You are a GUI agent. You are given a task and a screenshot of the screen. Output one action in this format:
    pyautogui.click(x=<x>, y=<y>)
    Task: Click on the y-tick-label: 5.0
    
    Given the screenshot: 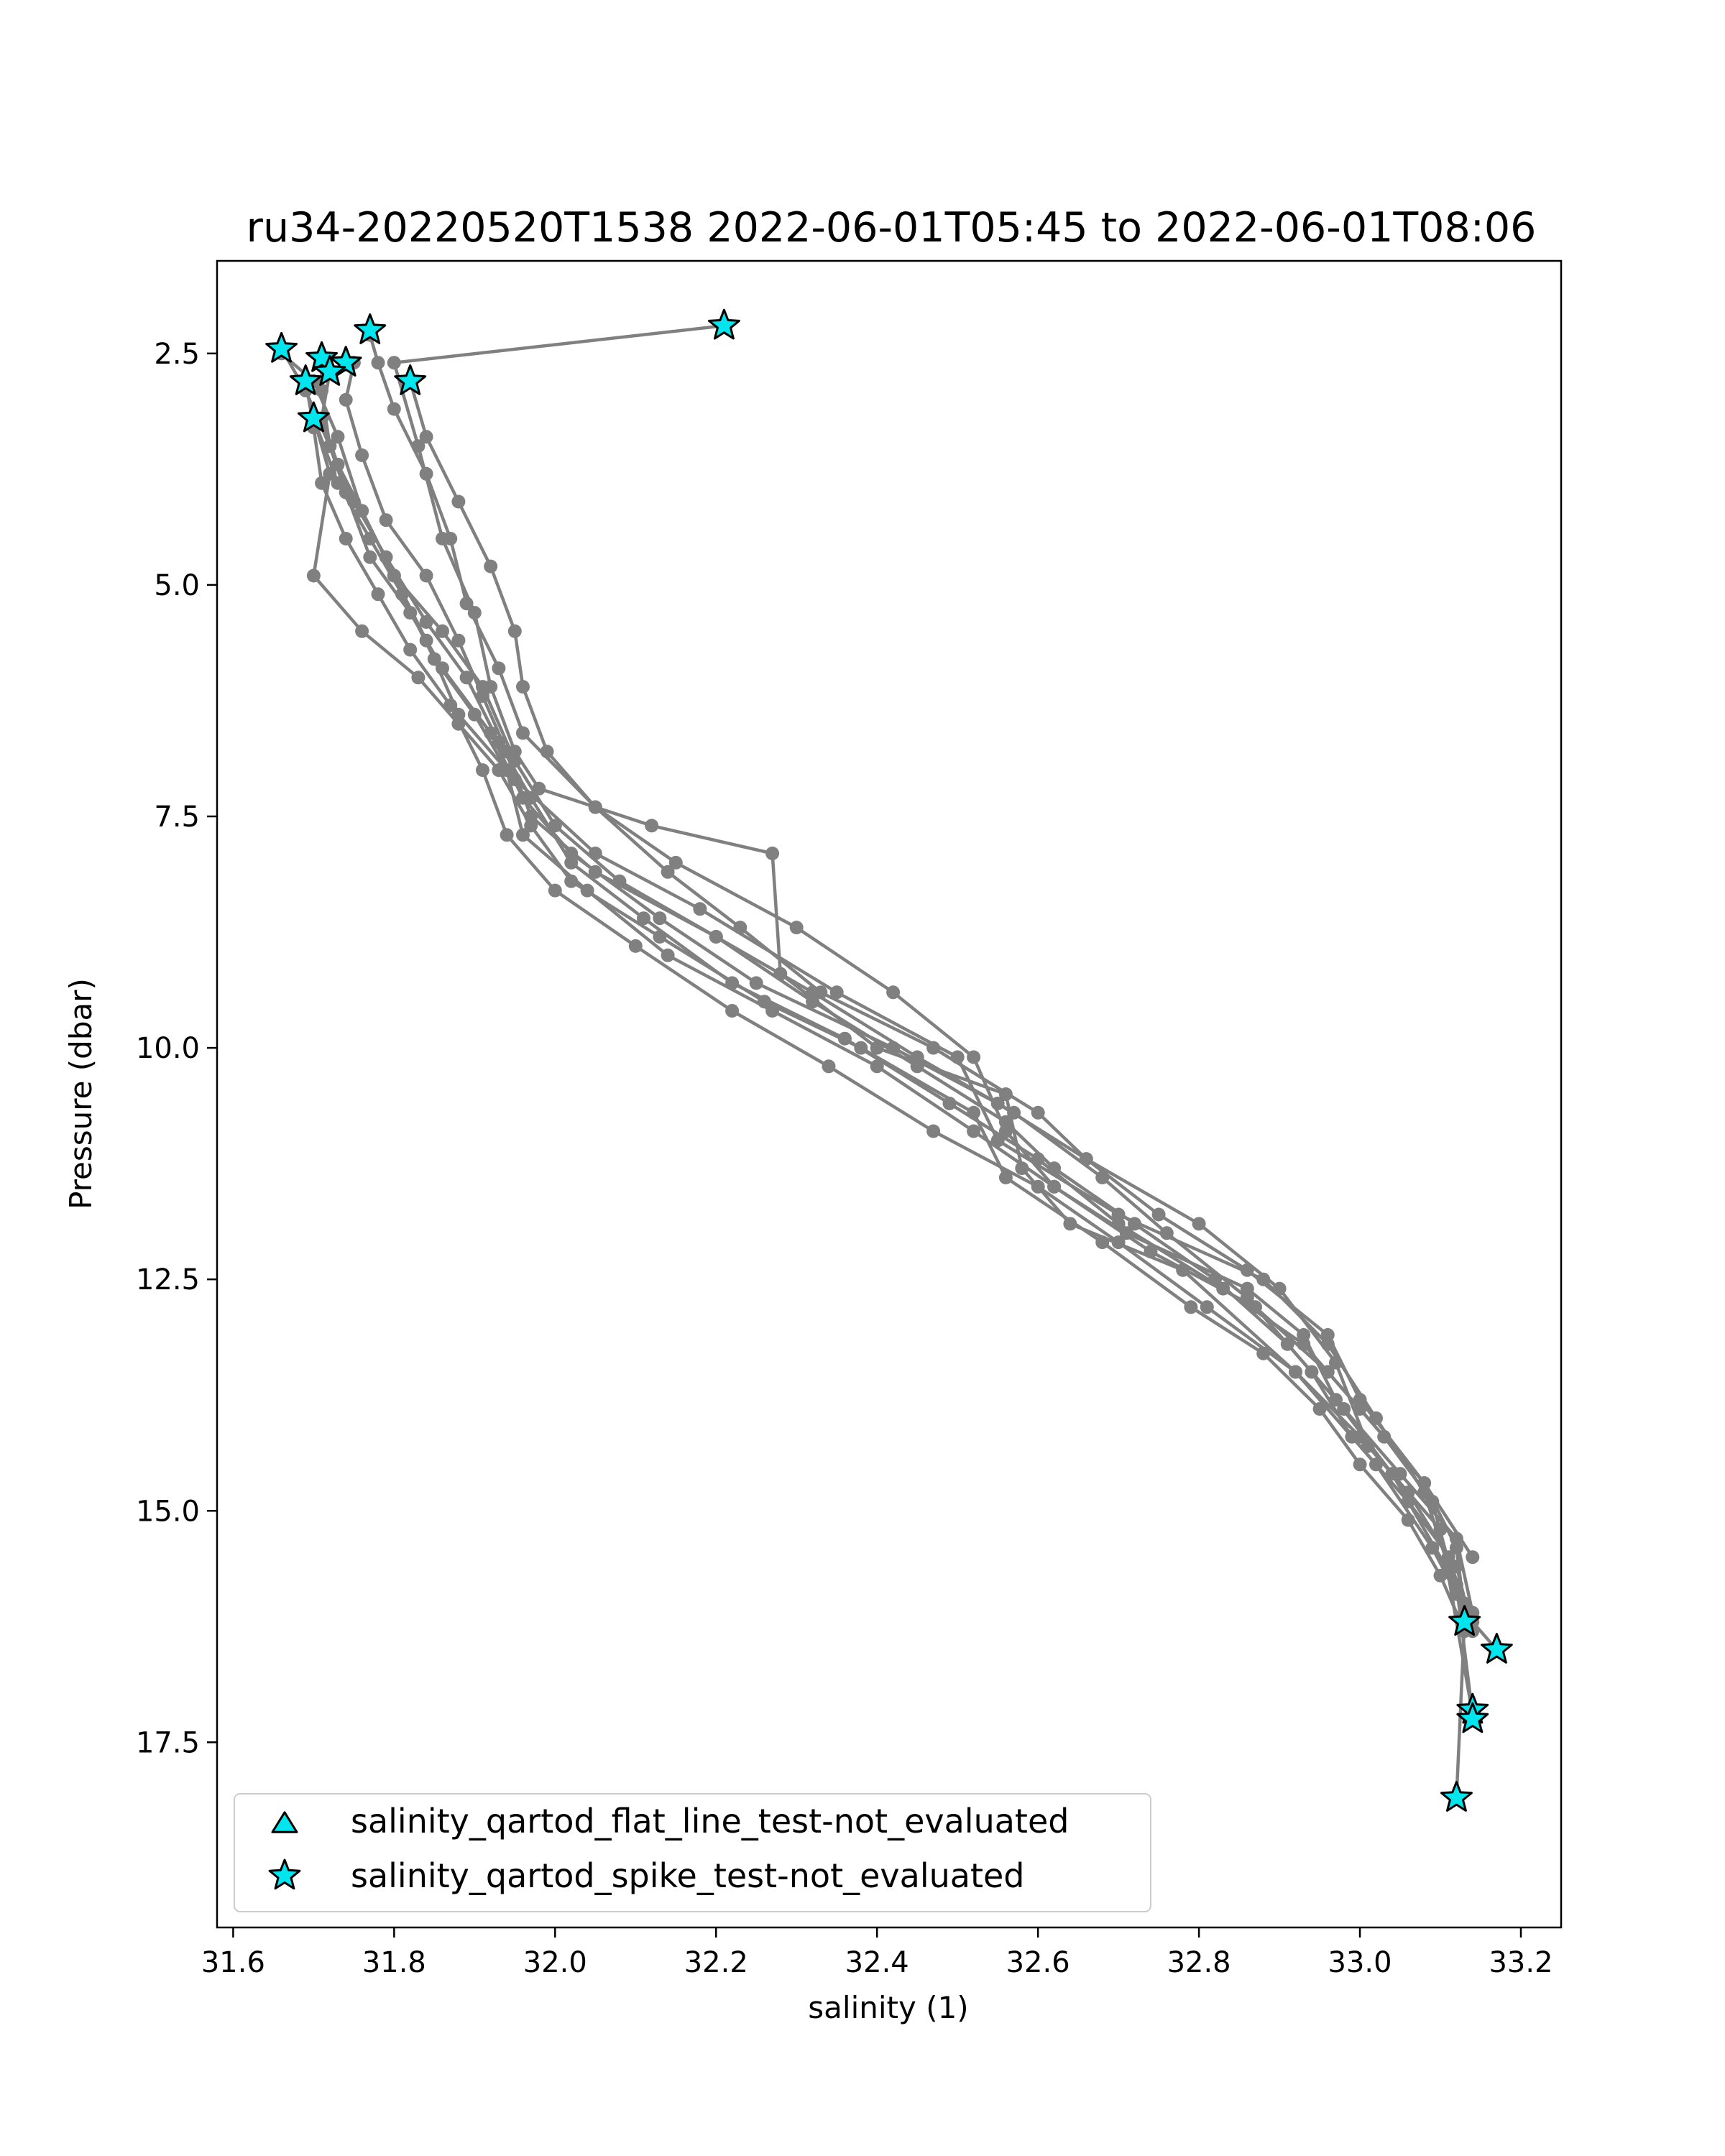 What is the action you would take?
    pyautogui.click(x=177, y=585)
    